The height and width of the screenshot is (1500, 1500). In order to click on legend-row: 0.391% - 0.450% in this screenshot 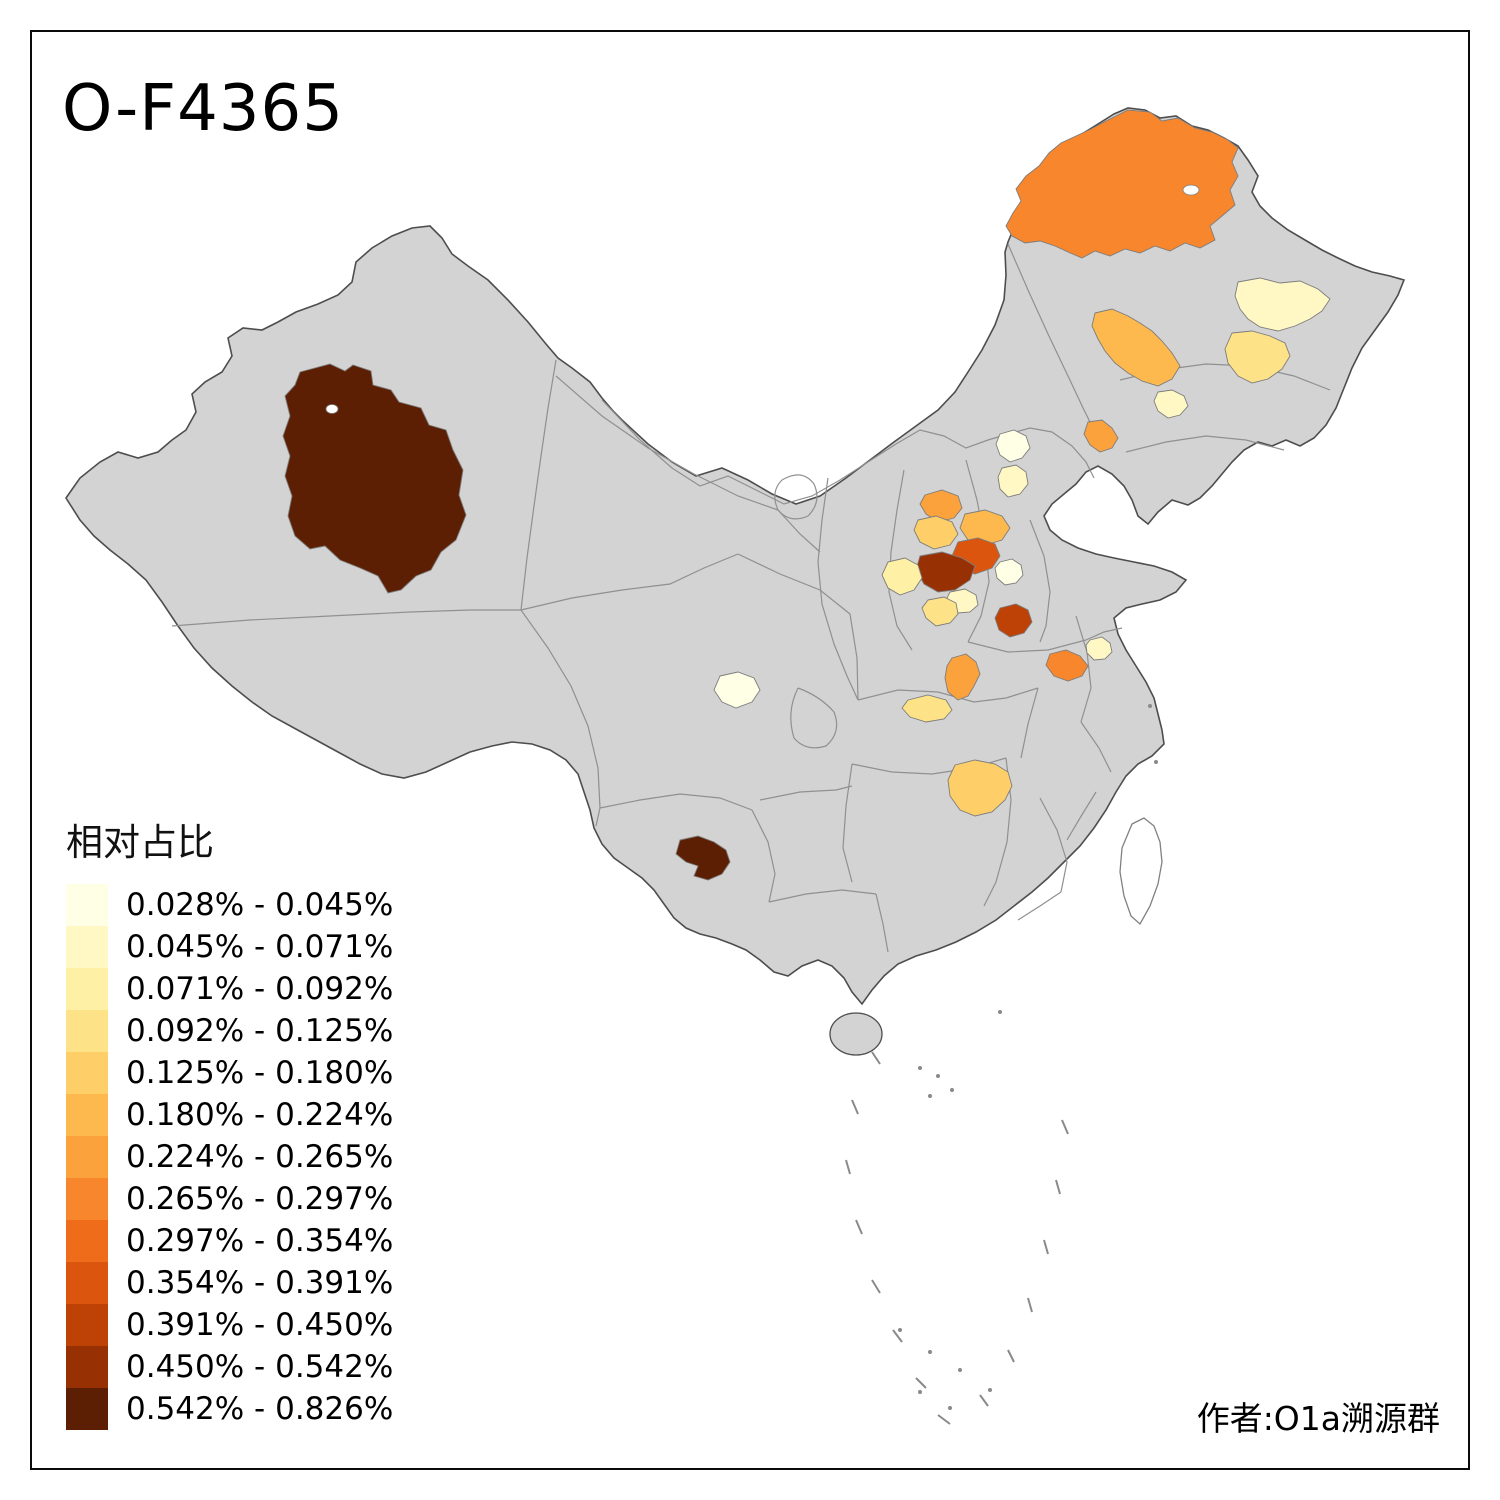, I will do `click(229, 1325)`.